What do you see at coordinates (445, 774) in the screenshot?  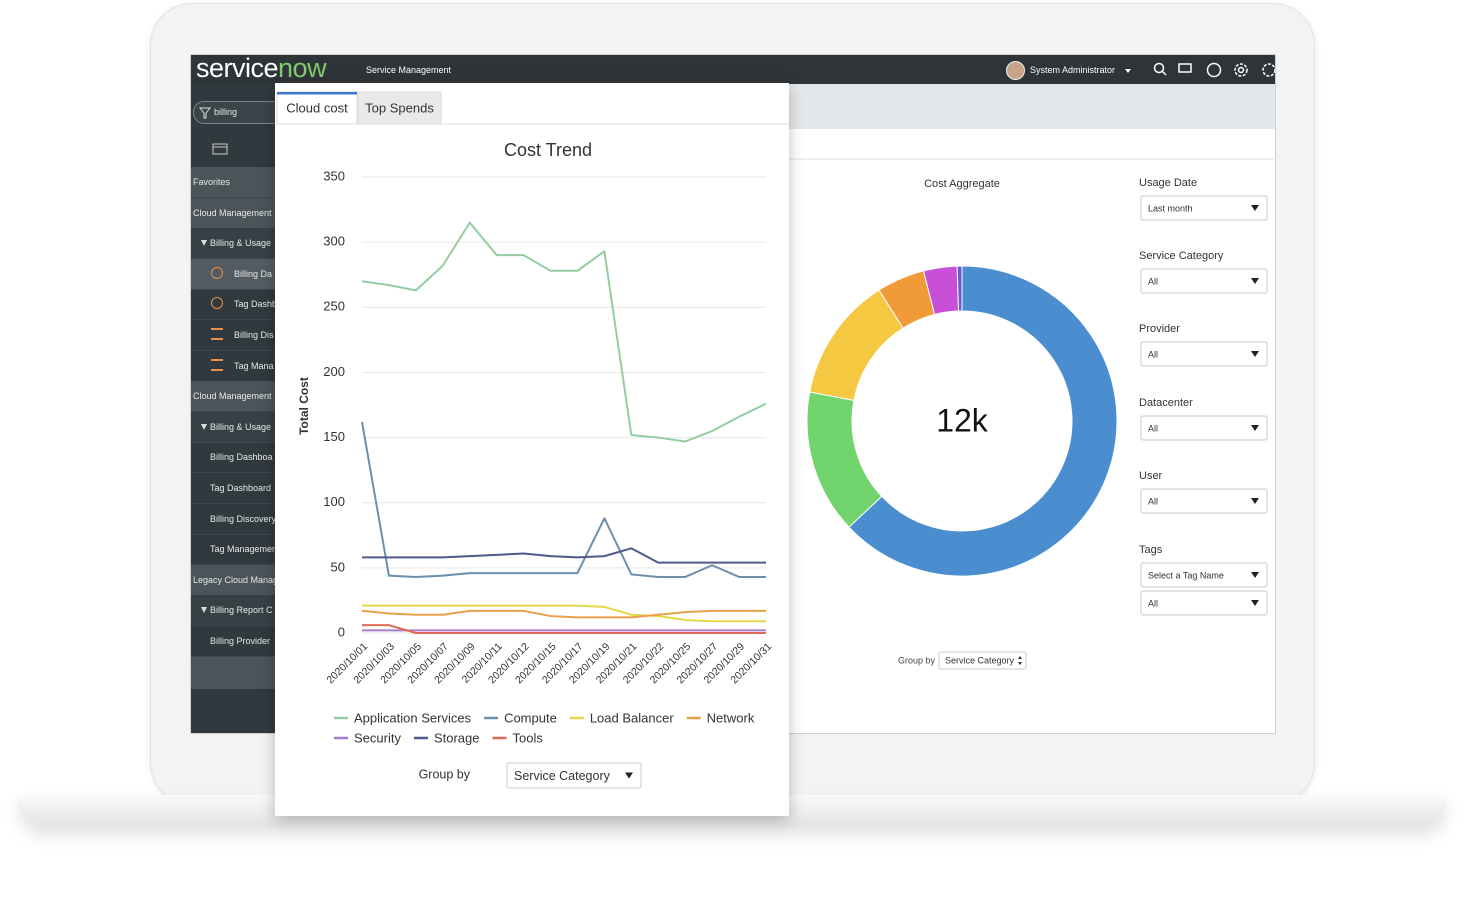 I see `group-by-label: Group by` at bounding box center [445, 774].